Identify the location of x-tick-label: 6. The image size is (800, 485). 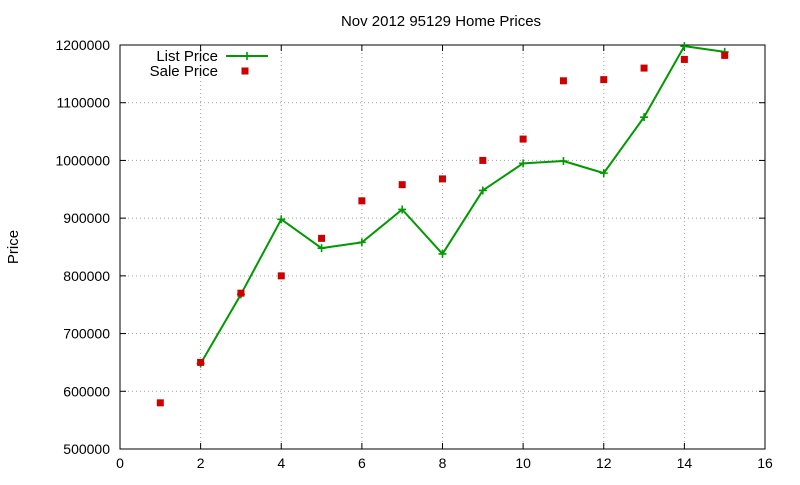
(362, 463).